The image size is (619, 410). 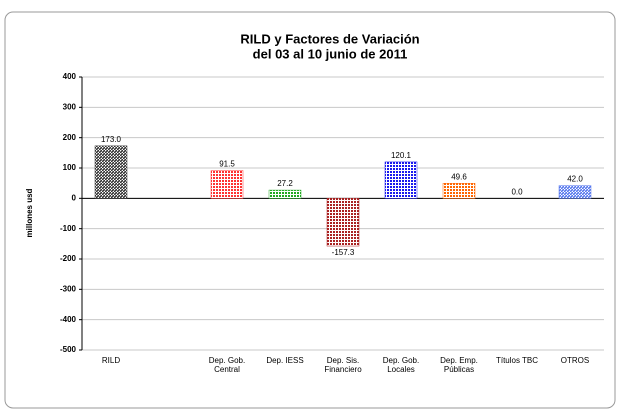 I want to click on y-tick-label: 200, so click(x=70, y=137).